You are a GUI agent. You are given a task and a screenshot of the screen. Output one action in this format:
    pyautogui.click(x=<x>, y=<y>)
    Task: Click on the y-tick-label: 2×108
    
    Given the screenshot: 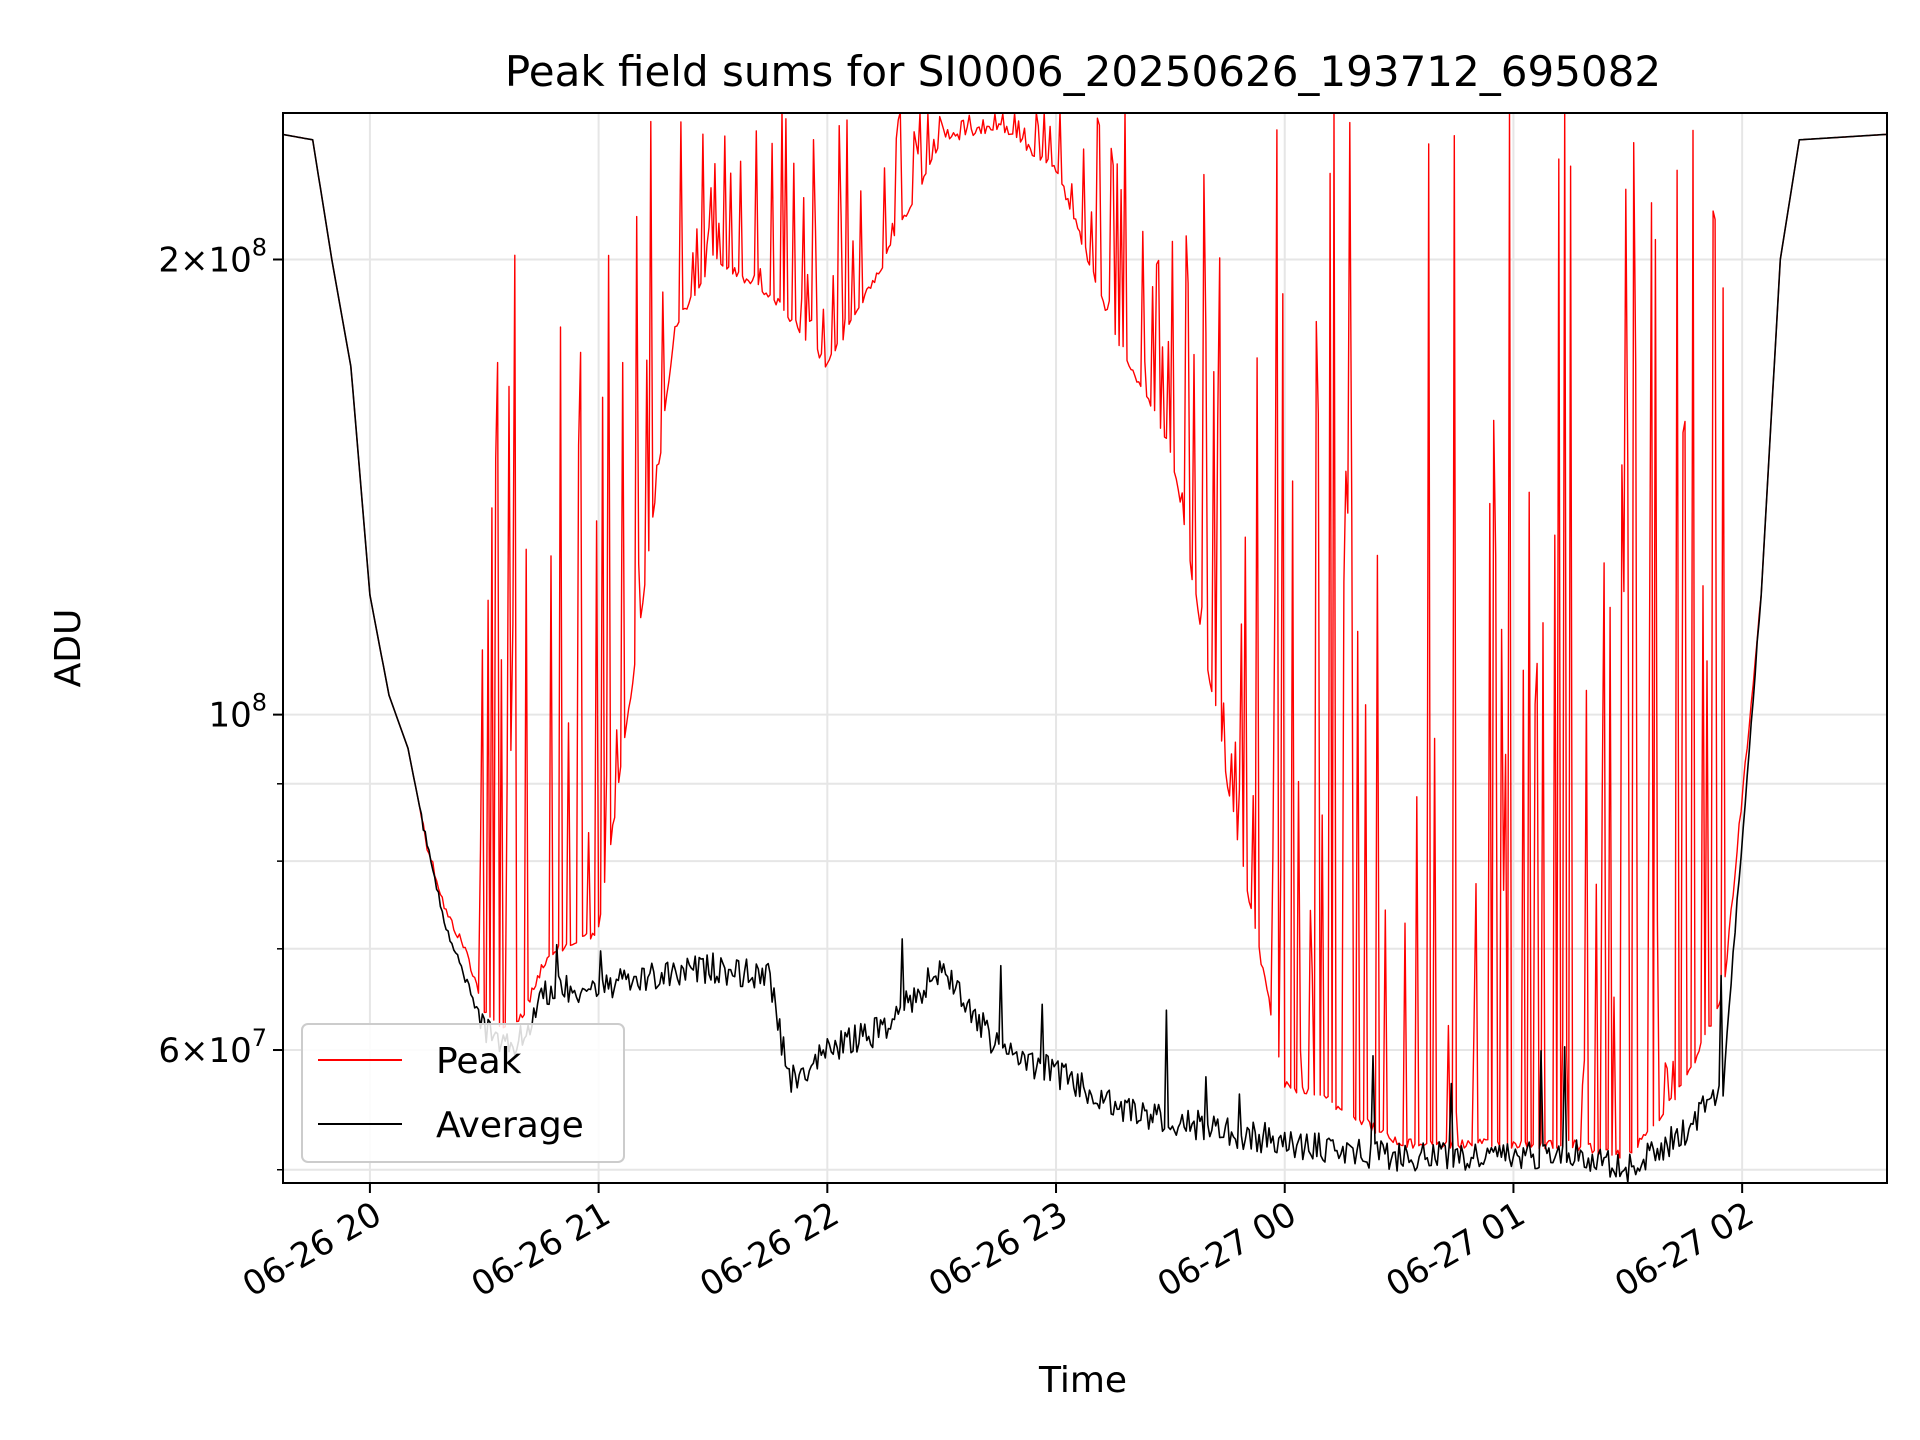 What is the action you would take?
    pyautogui.click(x=212, y=257)
    